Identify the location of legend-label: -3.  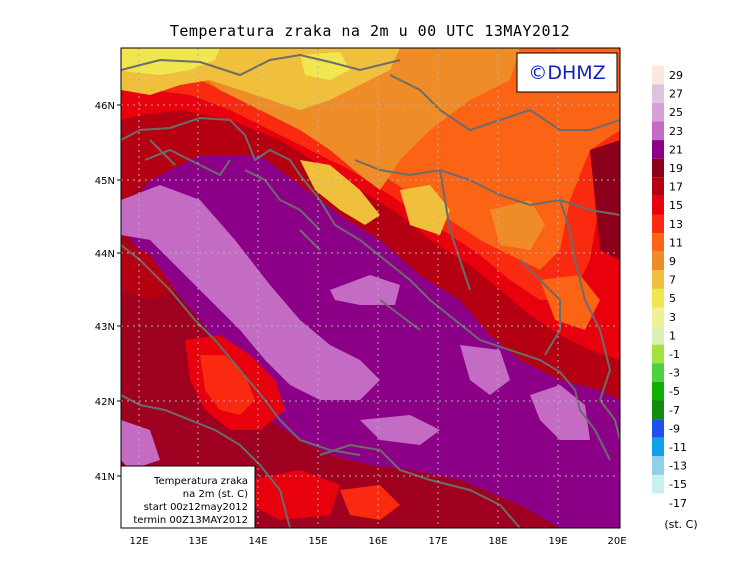
(674, 373).